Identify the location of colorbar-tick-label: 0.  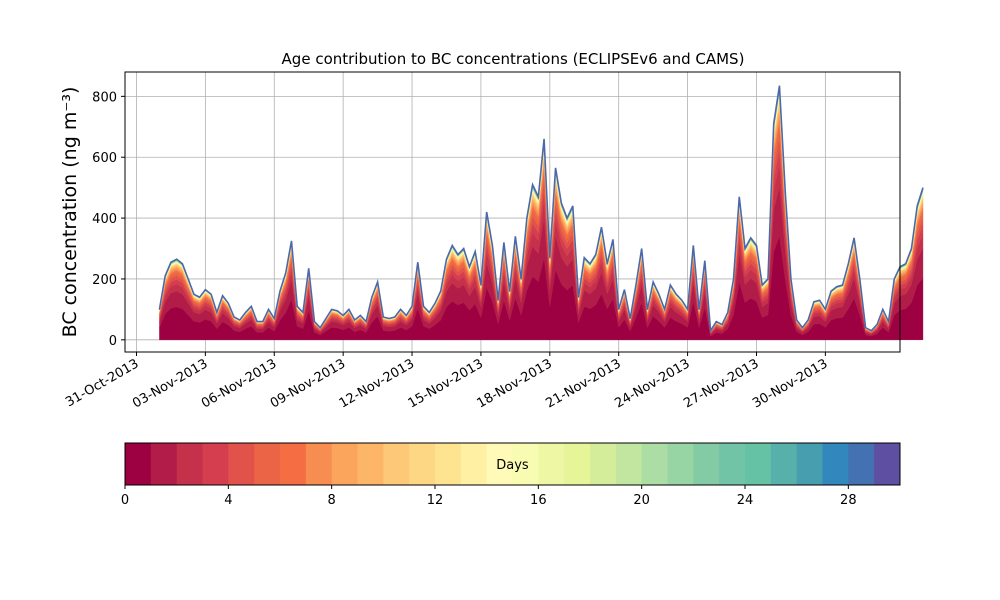
(125, 500).